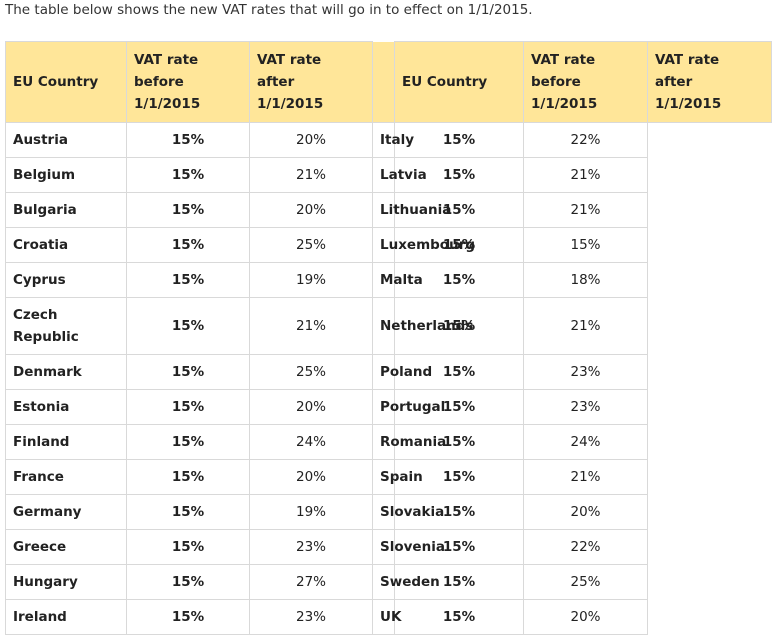 The height and width of the screenshot is (637, 778). Describe the element at coordinates (66, 442) in the screenshot. I see `country-name: Finland` at that location.